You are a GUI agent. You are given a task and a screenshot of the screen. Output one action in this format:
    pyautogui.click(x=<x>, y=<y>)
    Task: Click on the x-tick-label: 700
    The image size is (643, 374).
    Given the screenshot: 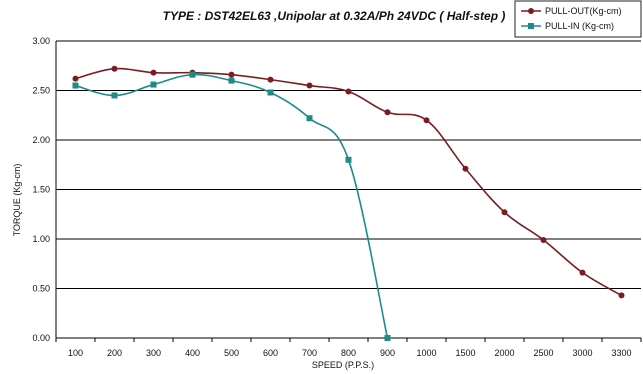 What is the action you would take?
    pyautogui.click(x=309, y=353)
    